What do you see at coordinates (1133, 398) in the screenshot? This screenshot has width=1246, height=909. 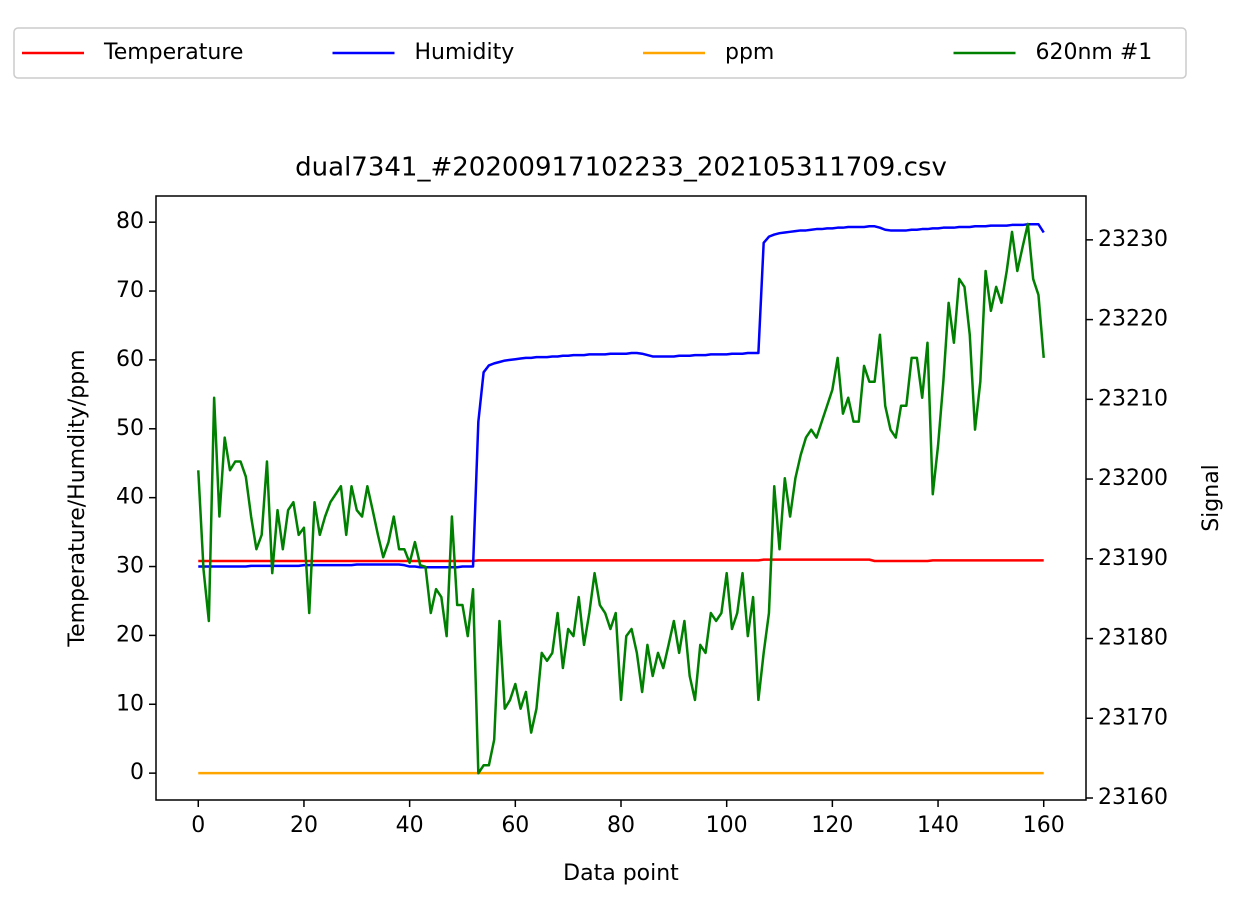 I see `y2-tick-label: 23210` at bounding box center [1133, 398].